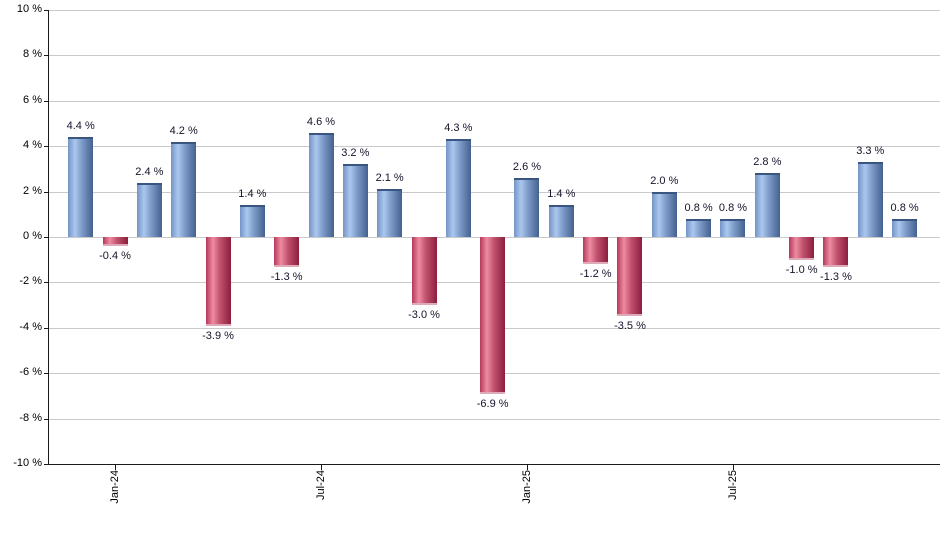 The image size is (940, 550). What do you see at coordinates (32, 54) in the screenshot?
I see `y-axis-label: 8 %` at bounding box center [32, 54].